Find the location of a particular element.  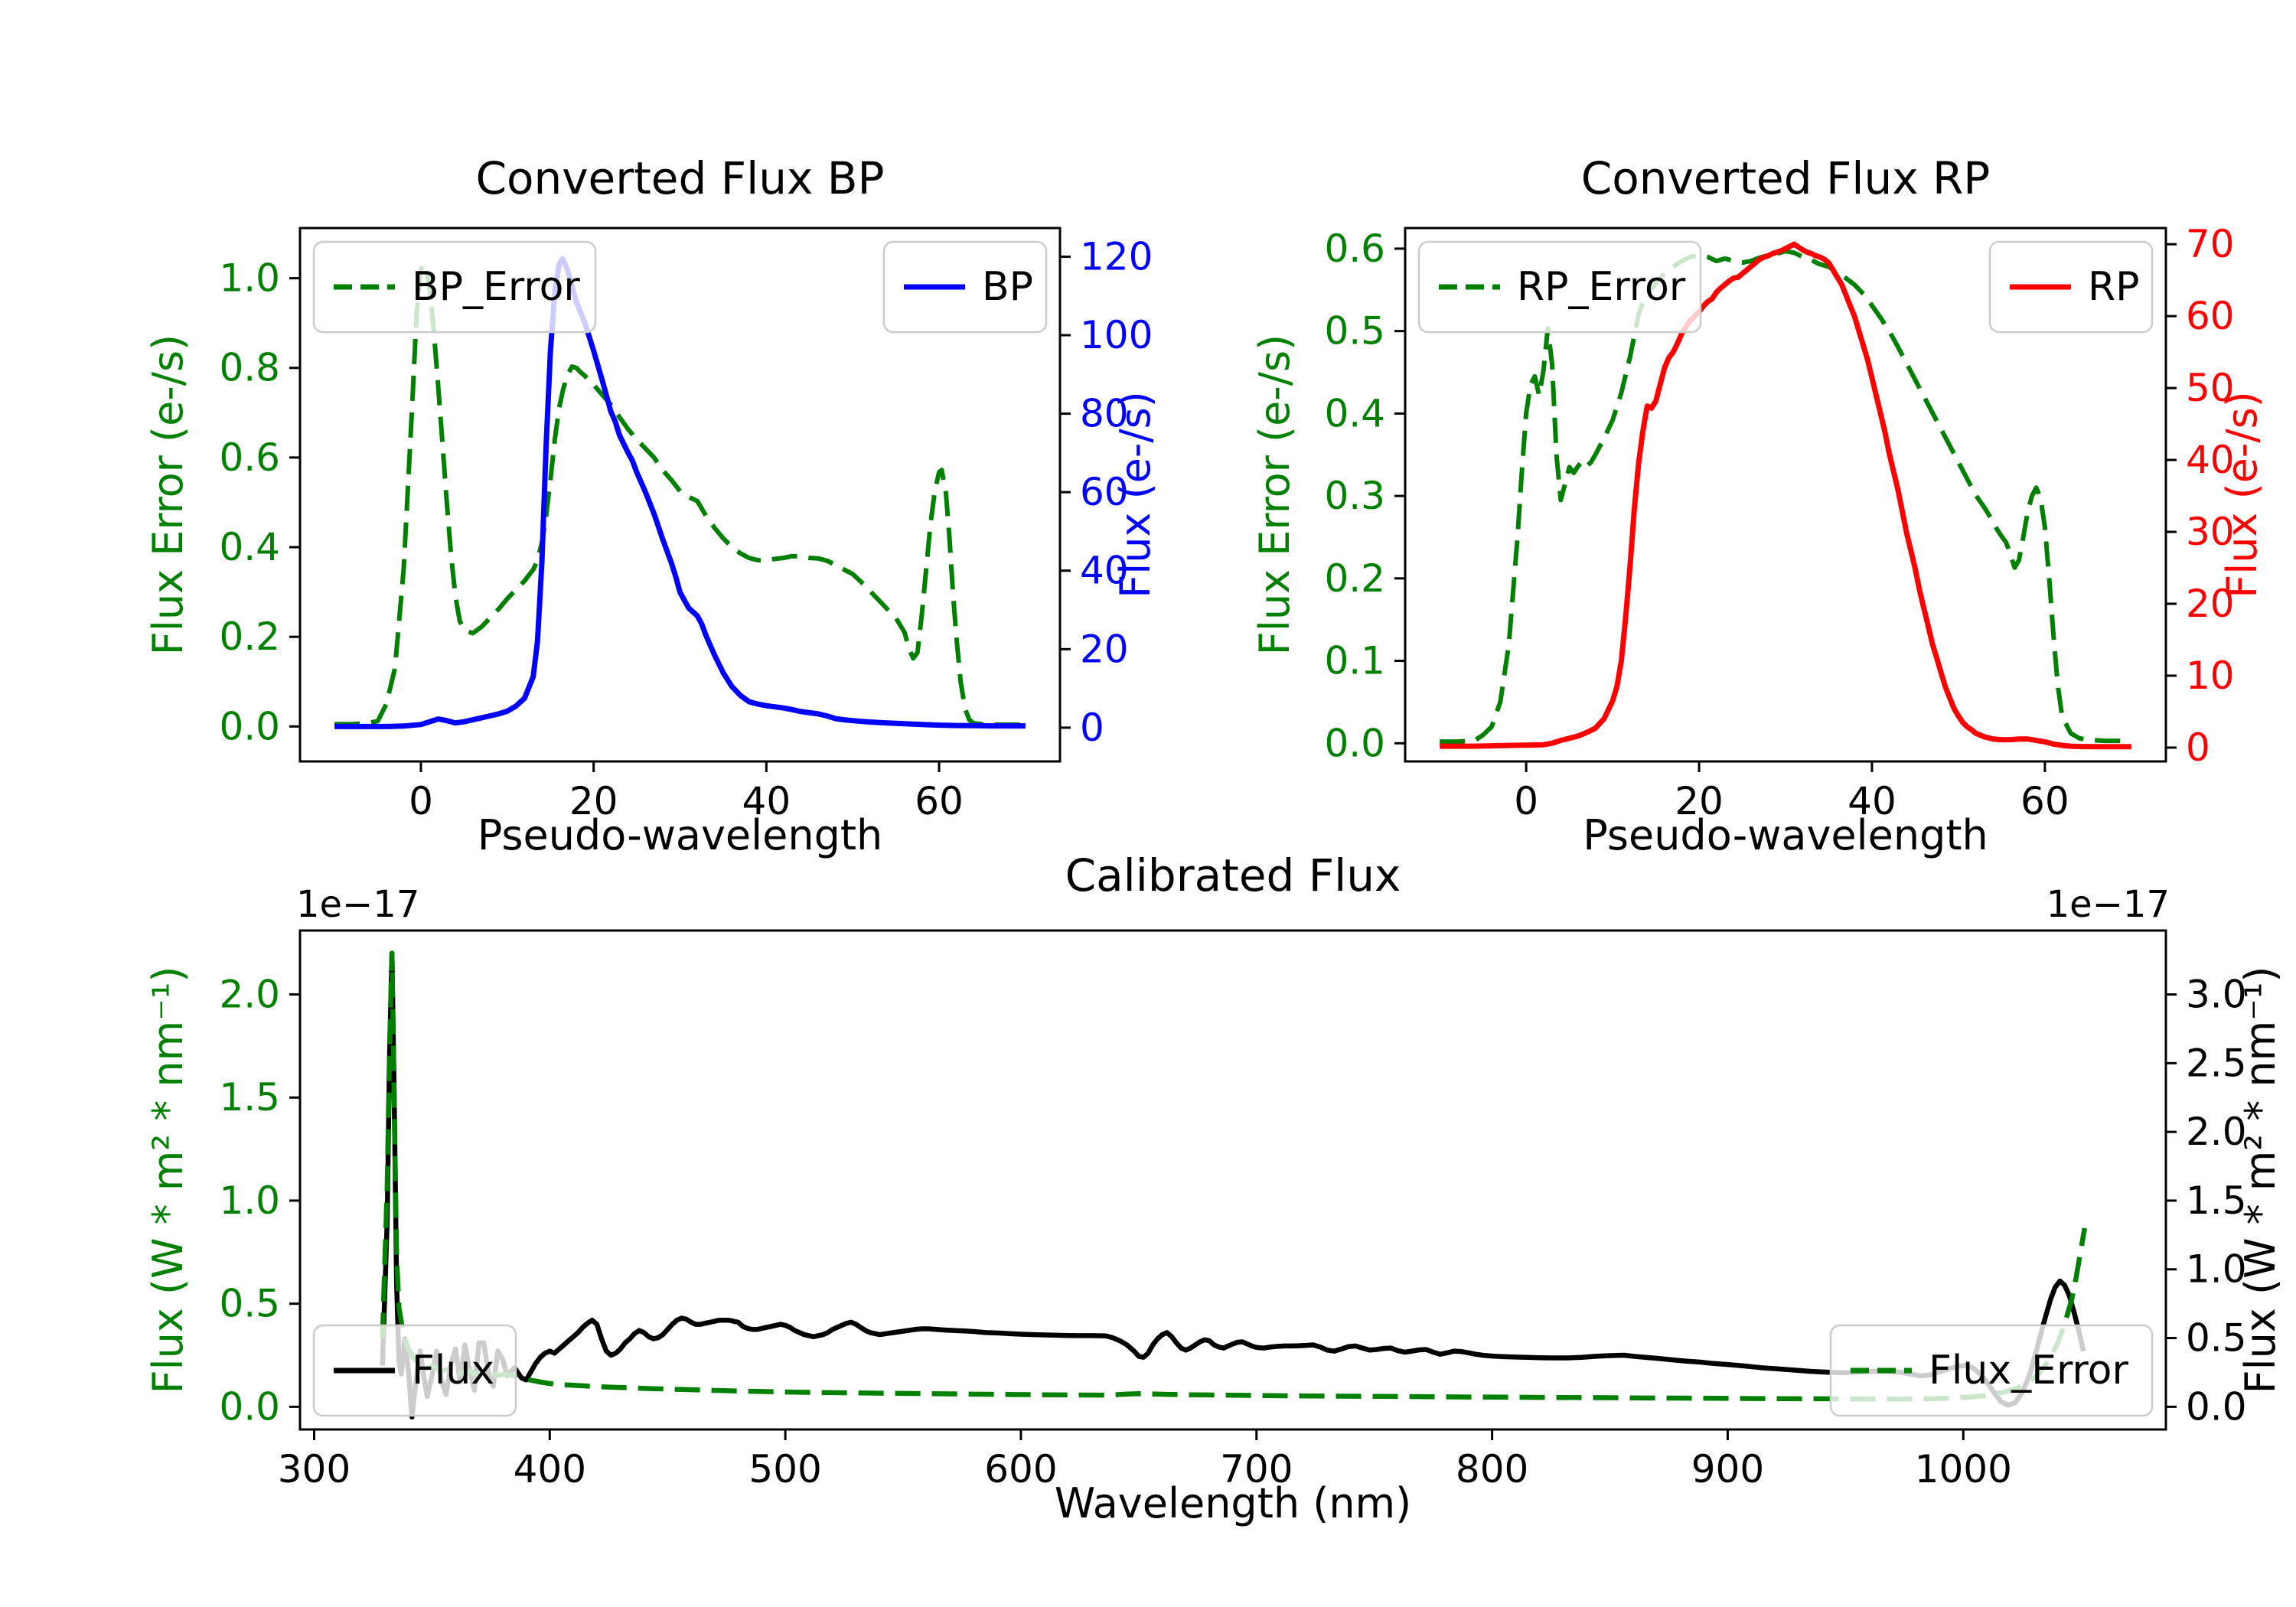

series-BP_Error is located at coordinates (680, 494).